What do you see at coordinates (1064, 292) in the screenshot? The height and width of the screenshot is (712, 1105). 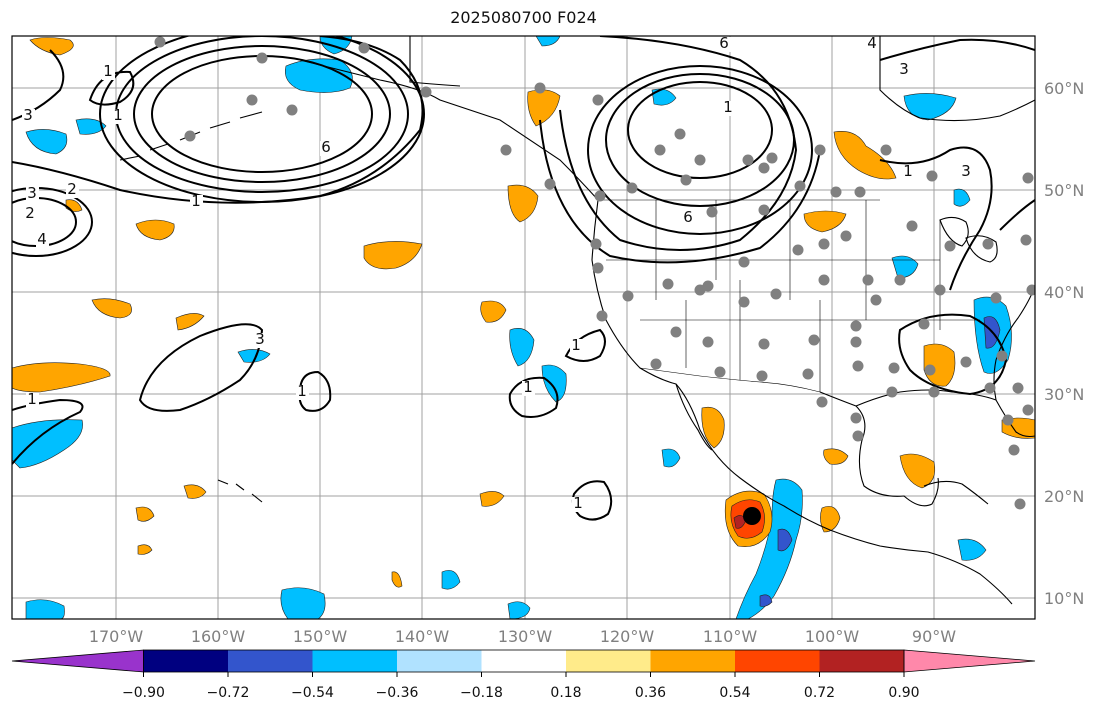 I see `lat-tick-label: 40°N` at bounding box center [1064, 292].